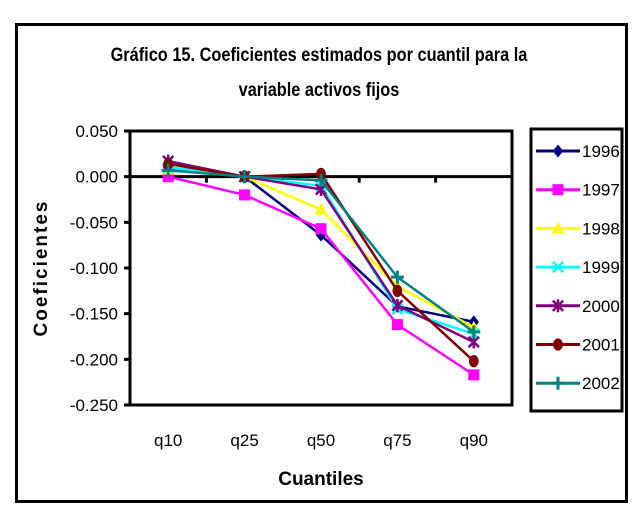 The width and height of the screenshot is (638, 518). Describe the element at coordinates (474, 440) in the screenshot. I see `x-tick-label: q90` at that location.